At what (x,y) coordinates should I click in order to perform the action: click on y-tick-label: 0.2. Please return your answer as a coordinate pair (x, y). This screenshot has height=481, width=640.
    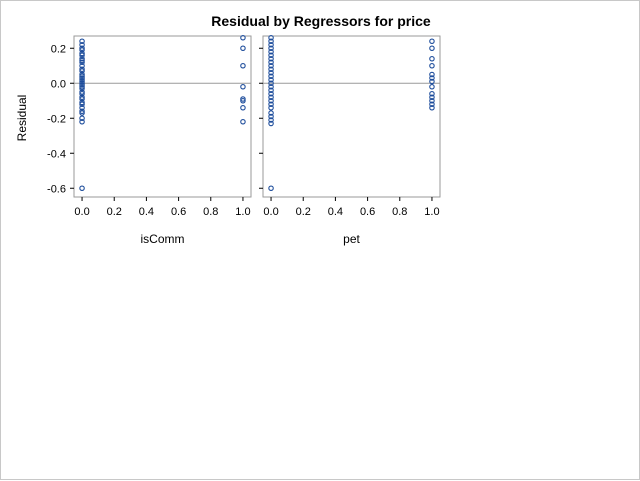
    Looking at the image, I should click on (58, 49).